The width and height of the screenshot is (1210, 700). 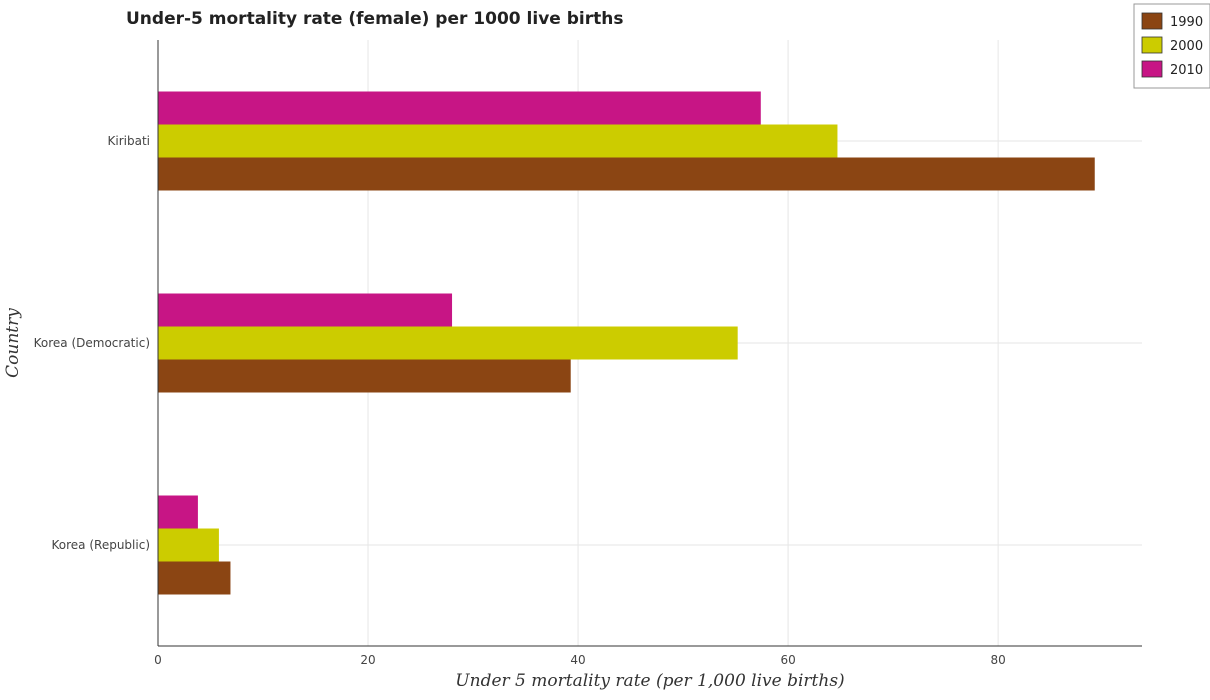 I want to click on bar-2000-korea-democratic, so click(x=448, y=343).